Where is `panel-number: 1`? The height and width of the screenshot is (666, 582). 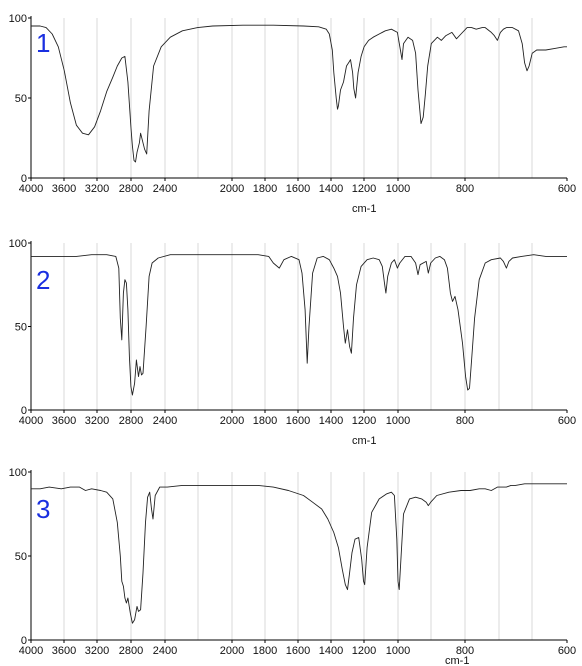 panel-number: 1 is located at coordinates (43, 43).